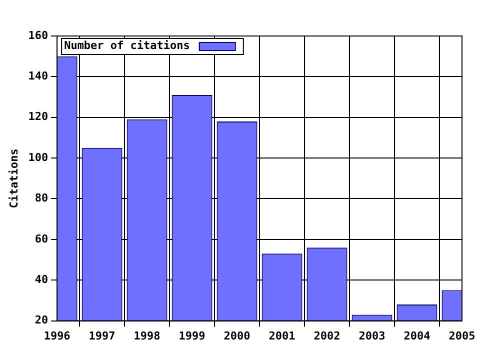  Describe the element at coordinates (417, 335) in the screenshot. I see `x-tick-label: 2004` at that location.